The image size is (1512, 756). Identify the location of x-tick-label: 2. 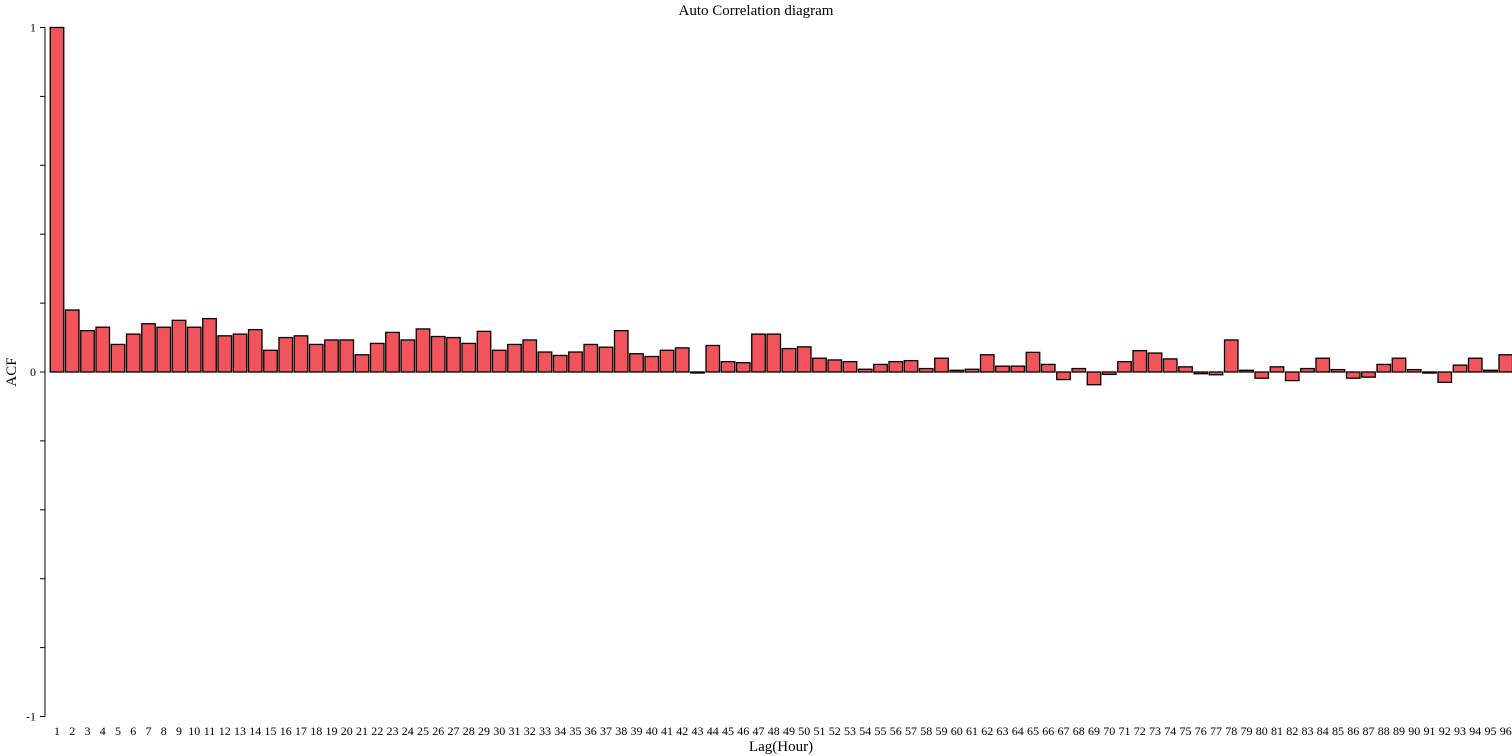
(72, 731).